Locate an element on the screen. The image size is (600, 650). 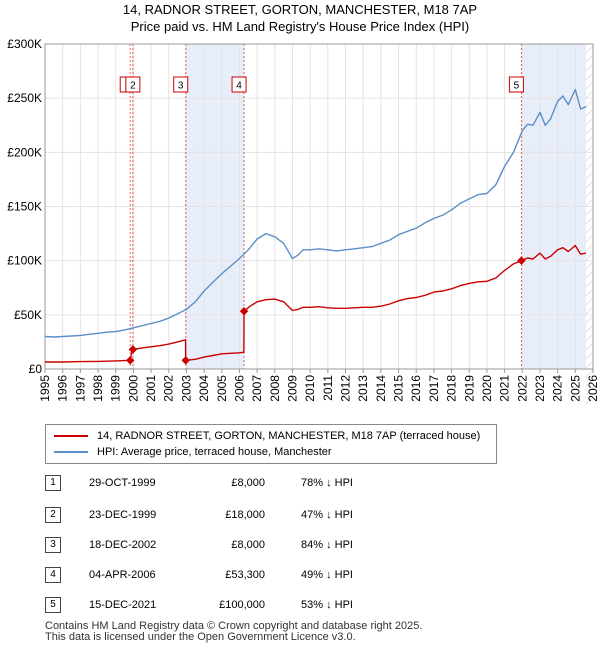
sale-price: £53,300 is located at coordinates (245, 575).